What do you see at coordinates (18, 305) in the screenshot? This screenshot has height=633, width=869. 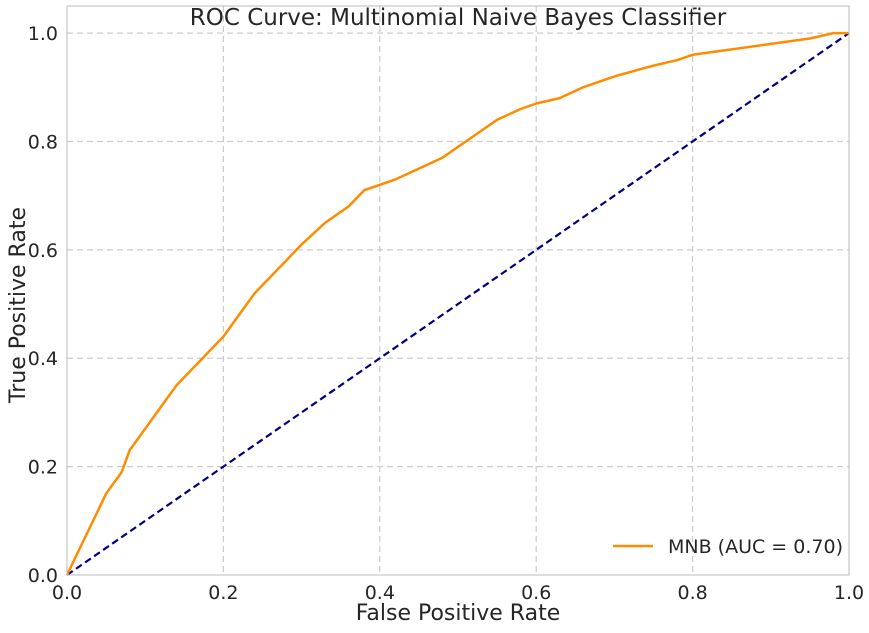 I see `y-axis-label: True Positive Rate` at bounding box center [18, 305].